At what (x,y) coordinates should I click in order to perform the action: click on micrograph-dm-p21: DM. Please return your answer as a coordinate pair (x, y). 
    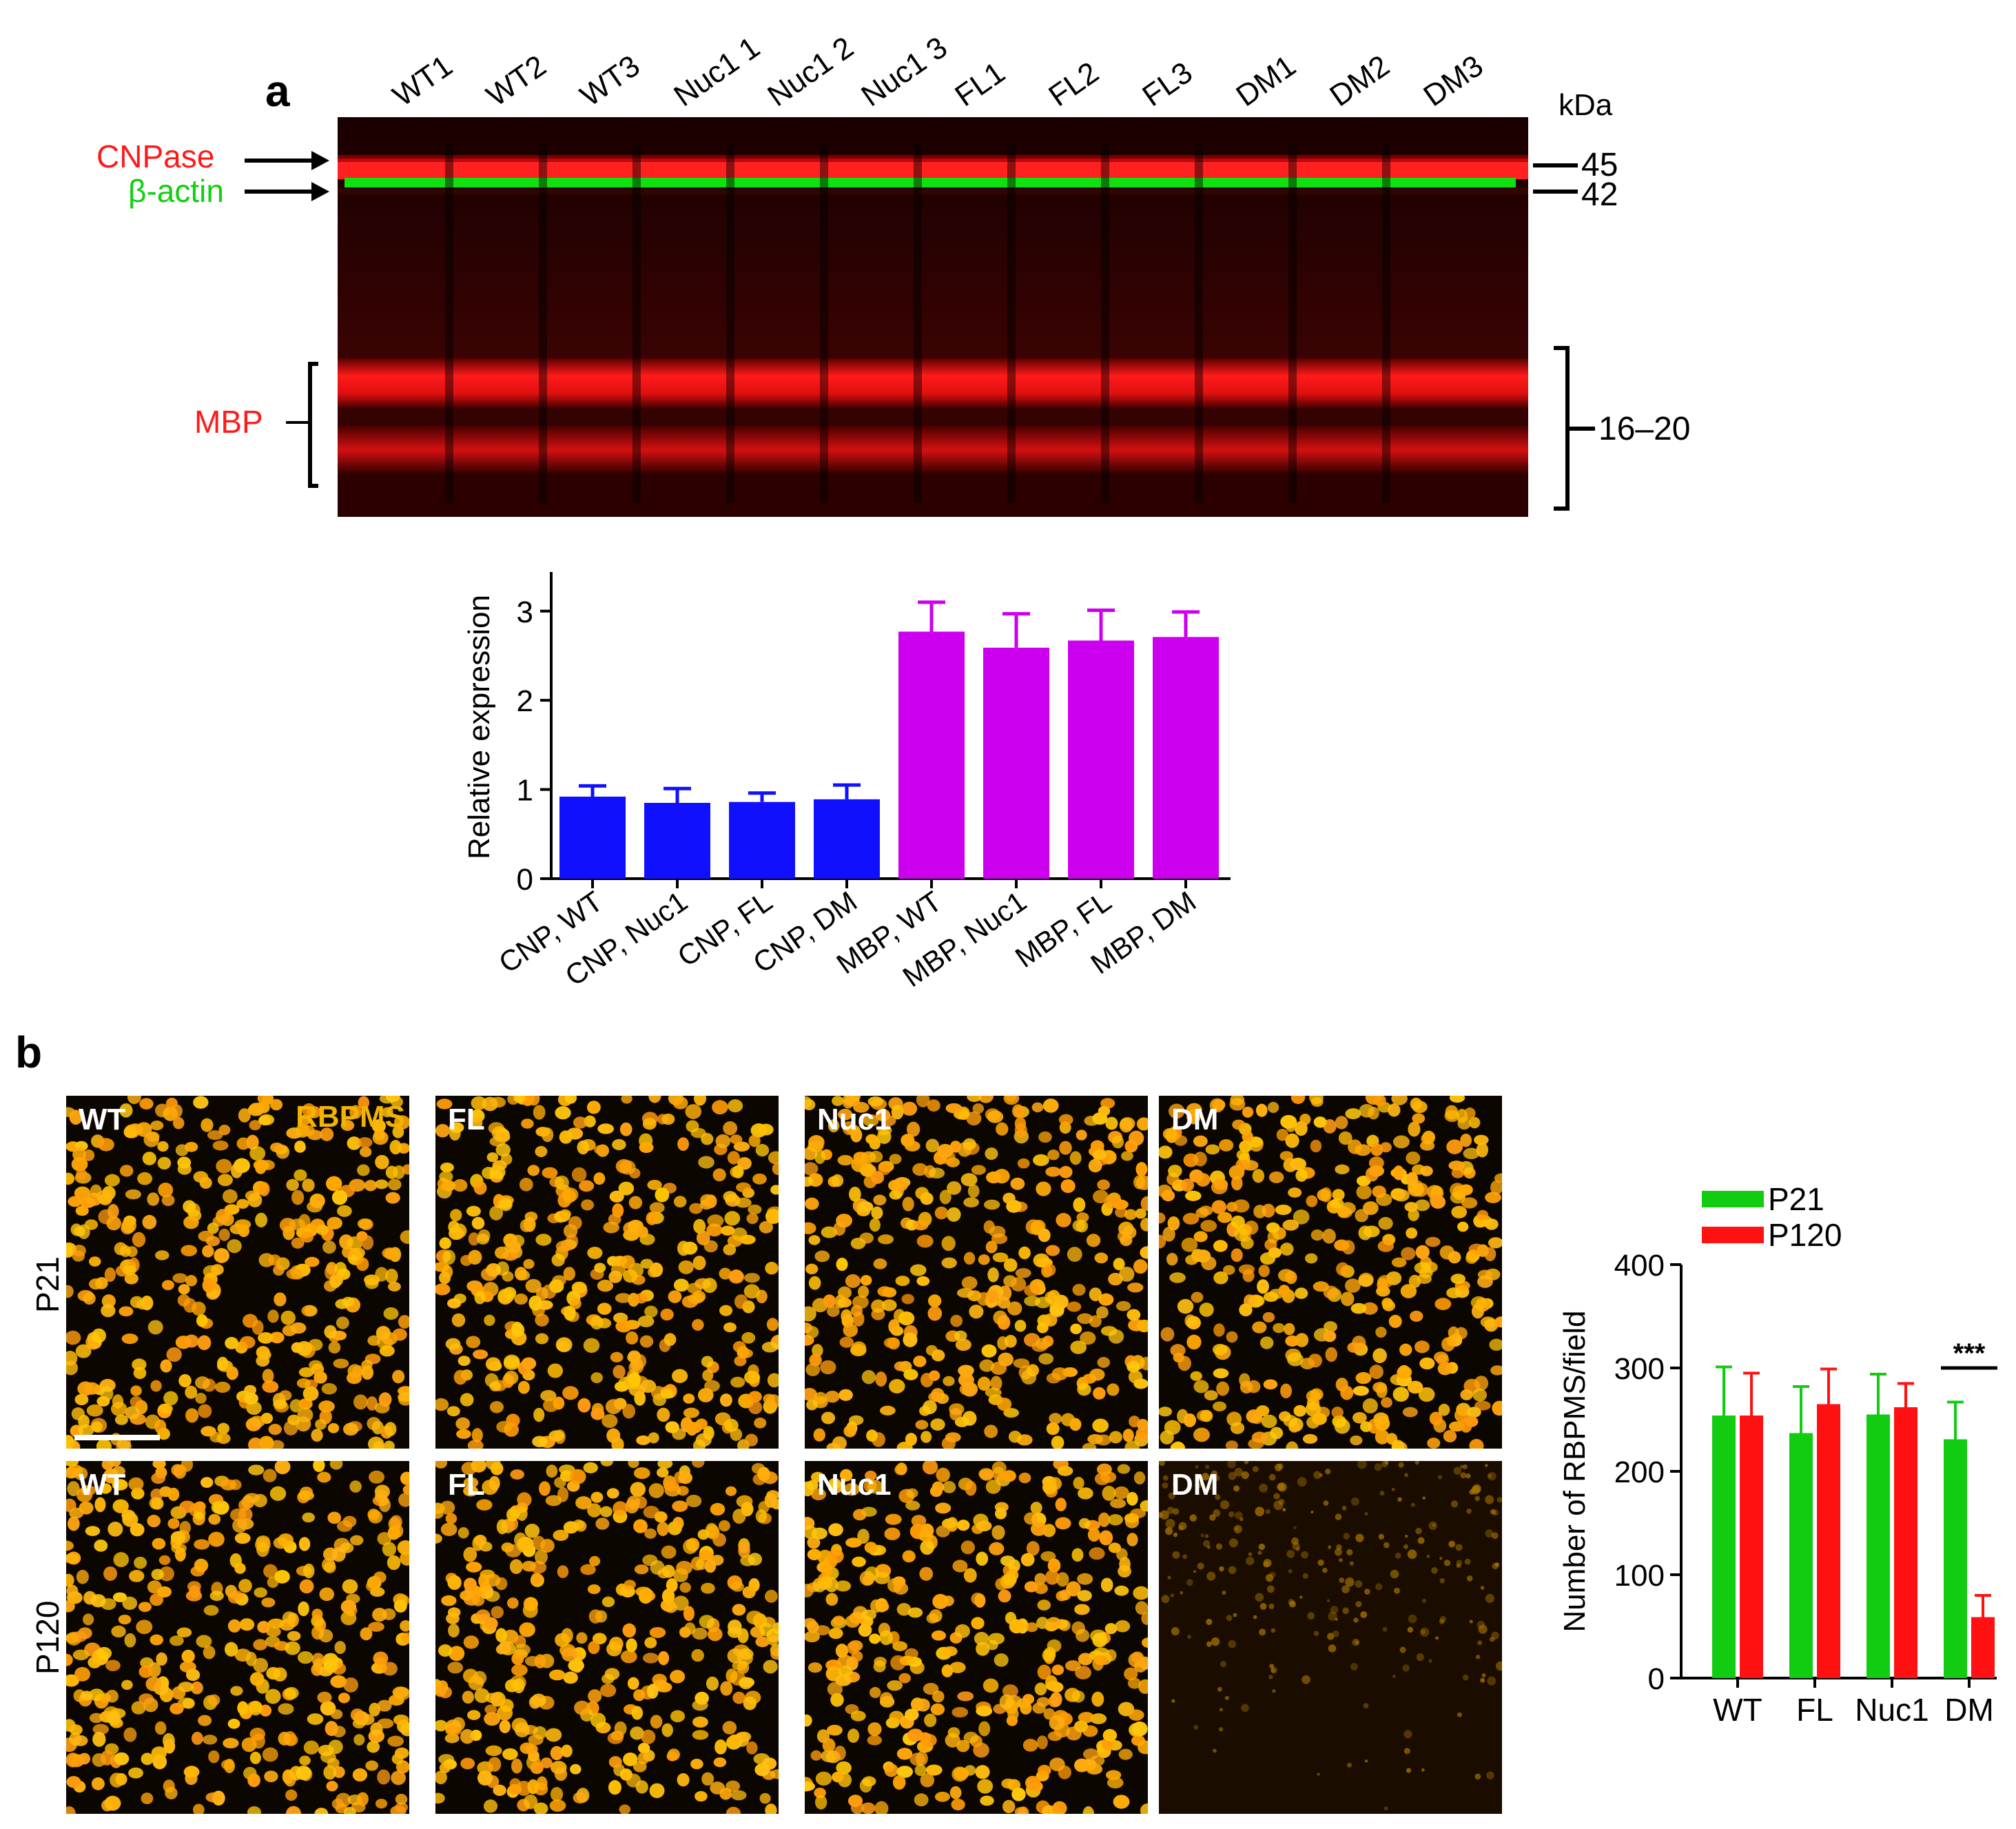
    Looking at the image, I should click on (1330, 1272).